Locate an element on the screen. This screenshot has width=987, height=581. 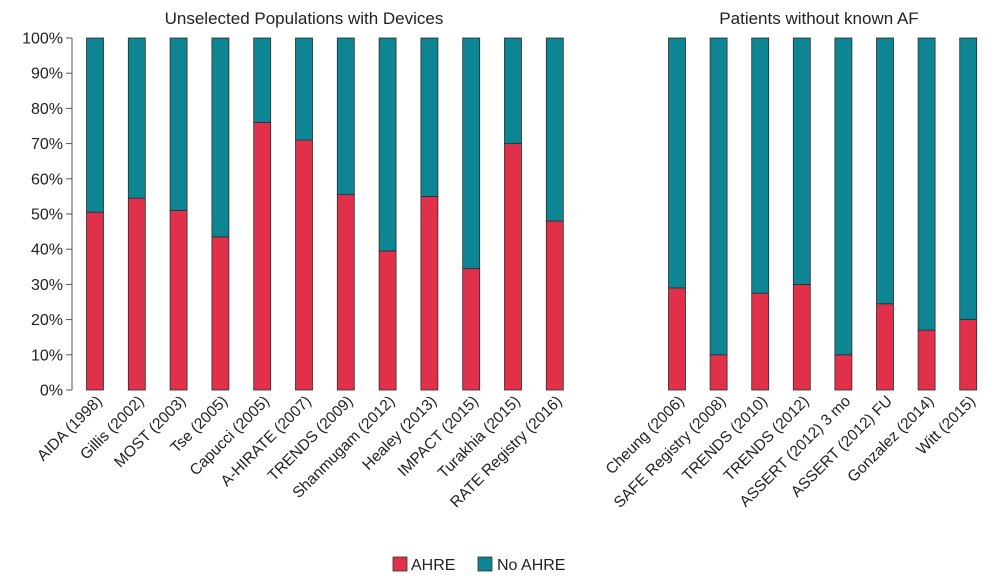
bar-ahre-assert-2012-fu is located at coordinates (885, 347).